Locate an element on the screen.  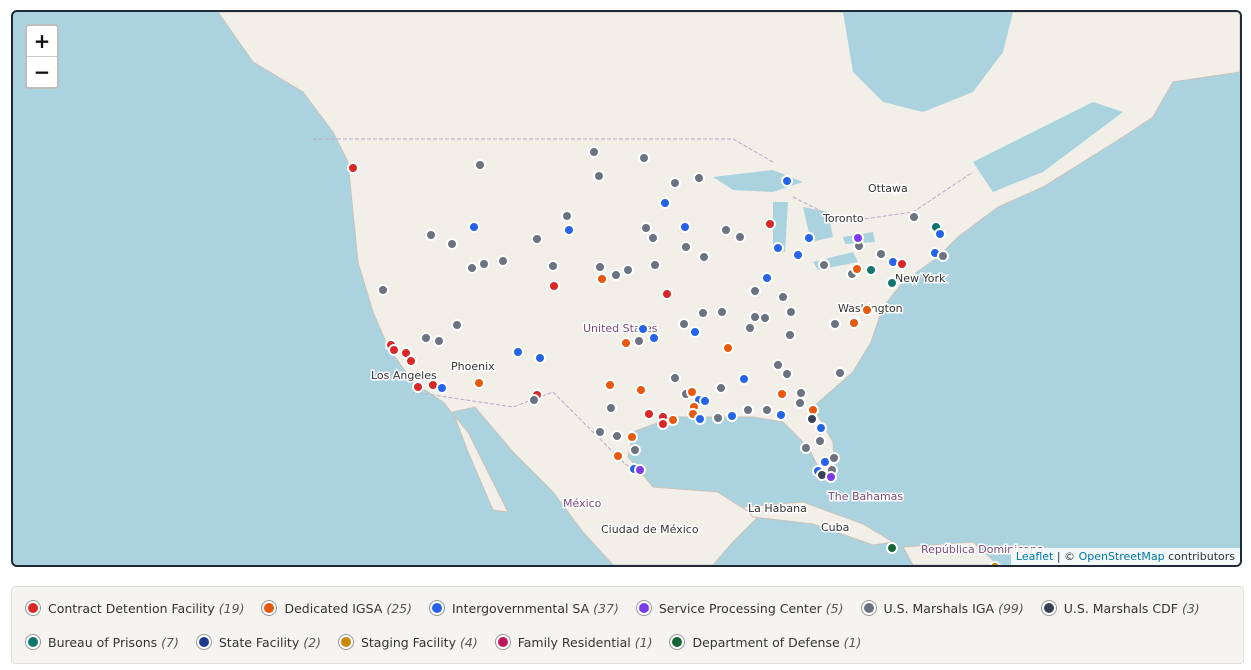
zoom-out: − is located at coordinates (42, 71).